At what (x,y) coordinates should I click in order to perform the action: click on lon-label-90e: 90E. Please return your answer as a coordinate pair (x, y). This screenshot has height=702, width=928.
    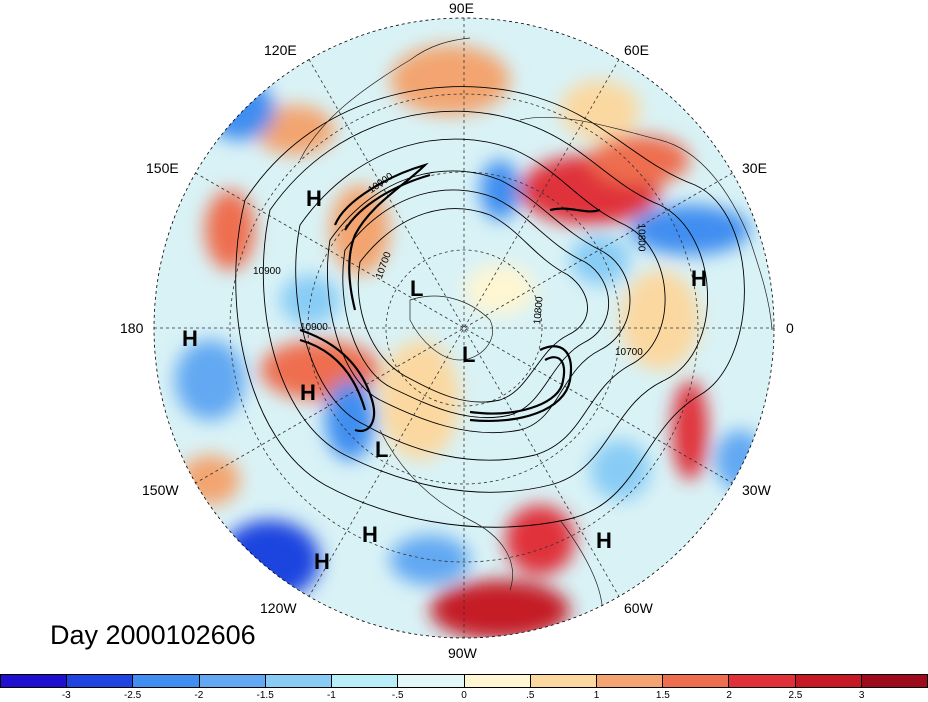
    Looking at the image, I should click on (461, 8).